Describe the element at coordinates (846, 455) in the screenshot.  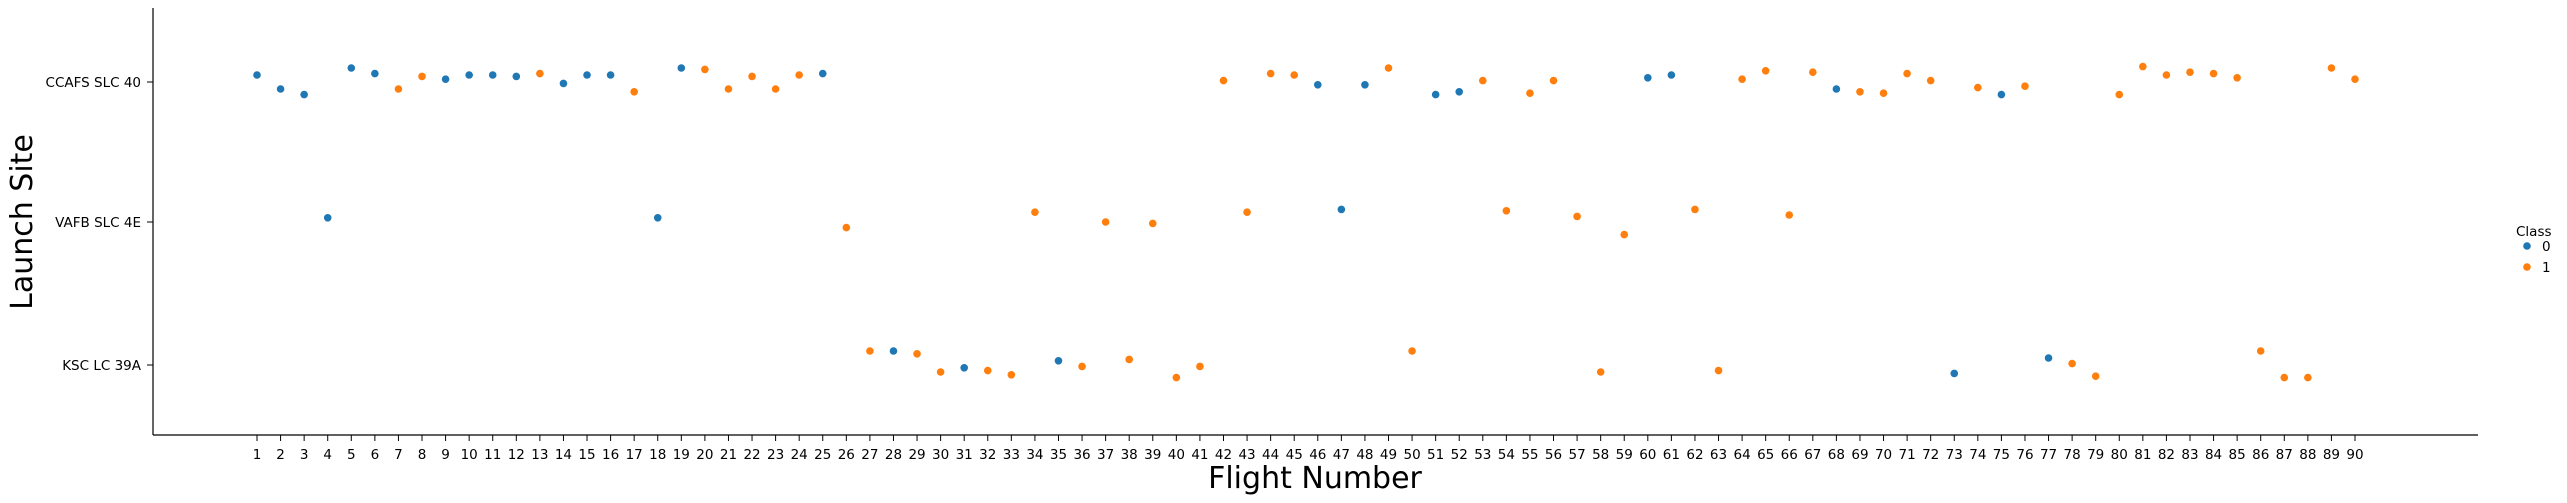
I see `x-tick-label: 26` at that location.